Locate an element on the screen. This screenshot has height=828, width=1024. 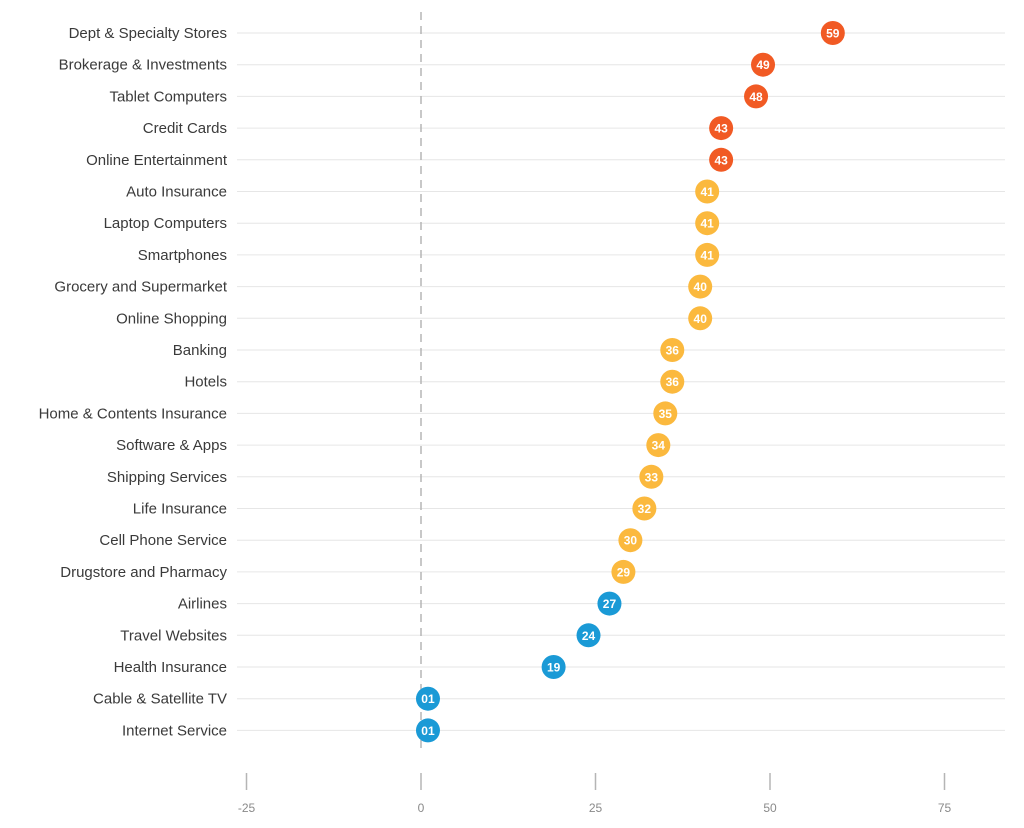
category-label: Drugstore and Pharmacy is located at coordinates (143, 572).